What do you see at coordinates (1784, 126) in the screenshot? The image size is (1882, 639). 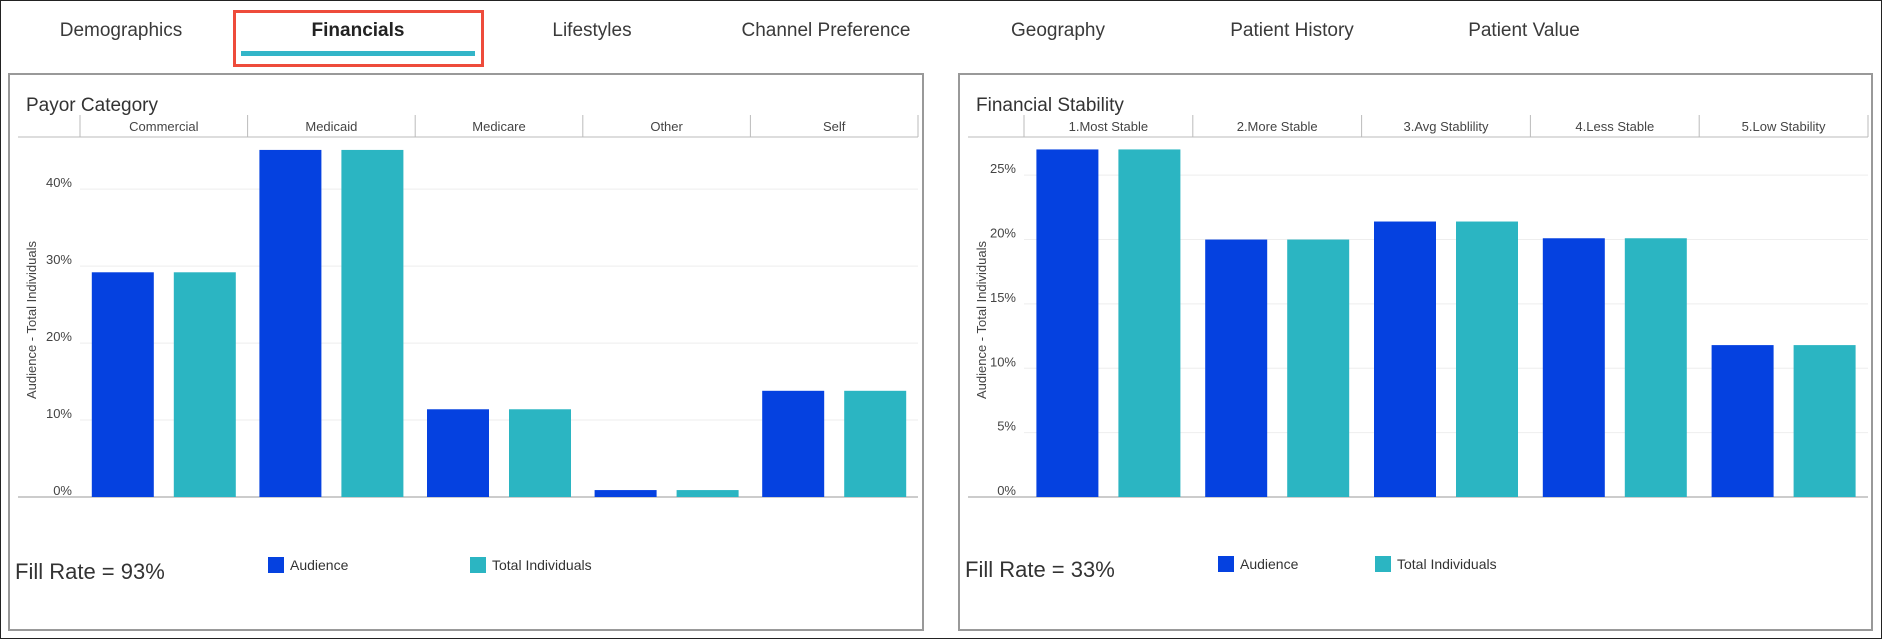 I see `category-label: 5.Low Stability` at bounding box center [1784, 126].